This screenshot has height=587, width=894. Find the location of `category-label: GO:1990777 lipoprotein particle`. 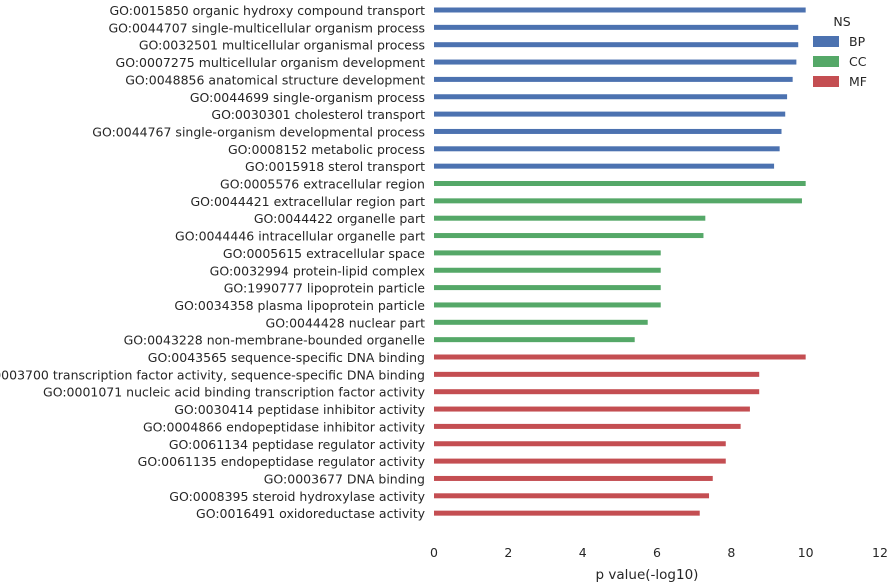

category-label: GO:1990777 lipoprotein particle is located at coordinates (325, 288).